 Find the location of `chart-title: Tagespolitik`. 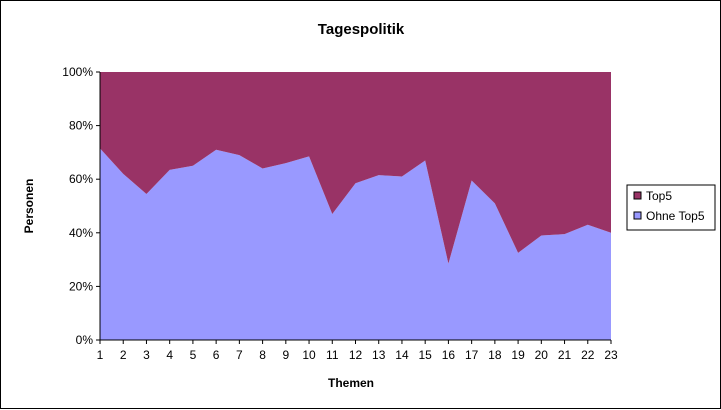

chart-title: Tagespolitik is located at coordinates (361, 29).